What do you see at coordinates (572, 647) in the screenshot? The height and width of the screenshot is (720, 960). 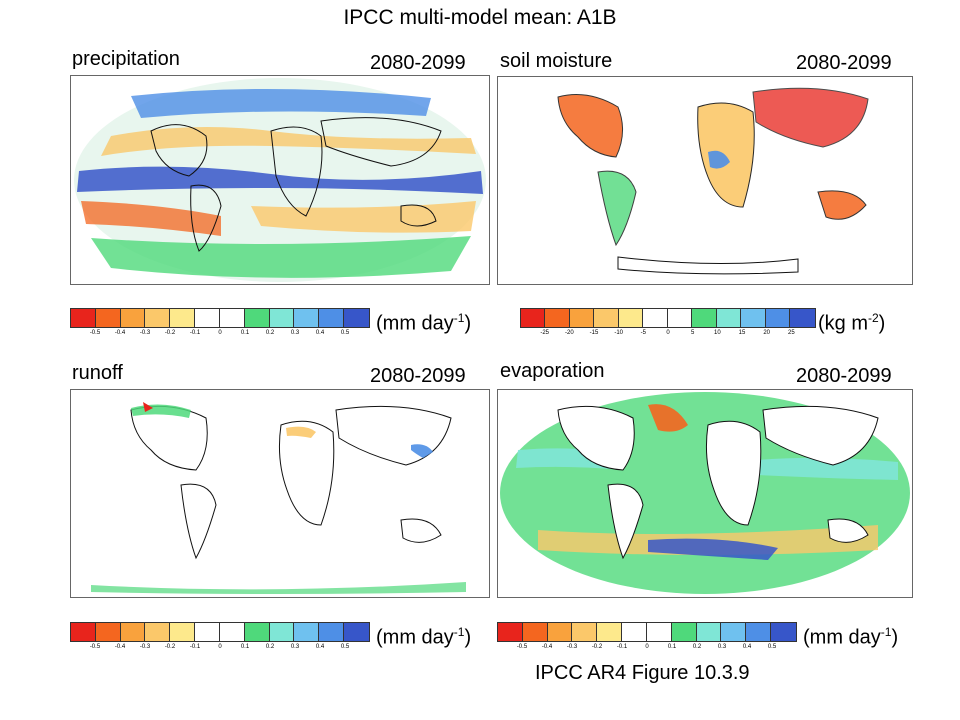 I see `colorbar-tick: -0.3` at bounding box center [572, 647].